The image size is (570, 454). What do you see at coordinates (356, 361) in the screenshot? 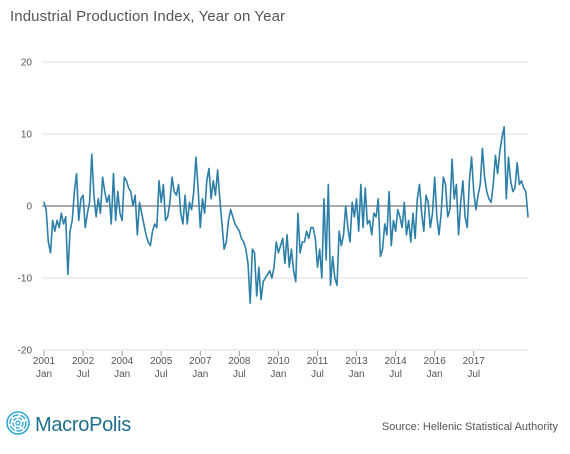
I see `x-tick-year-label: 2013` at bounding box center [356, 361].